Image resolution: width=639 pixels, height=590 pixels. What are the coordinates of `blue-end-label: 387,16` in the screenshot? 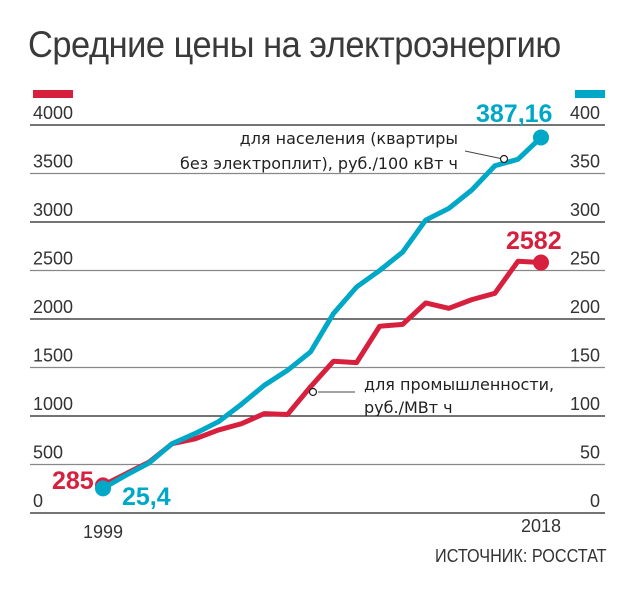 It's located at (514, 114).